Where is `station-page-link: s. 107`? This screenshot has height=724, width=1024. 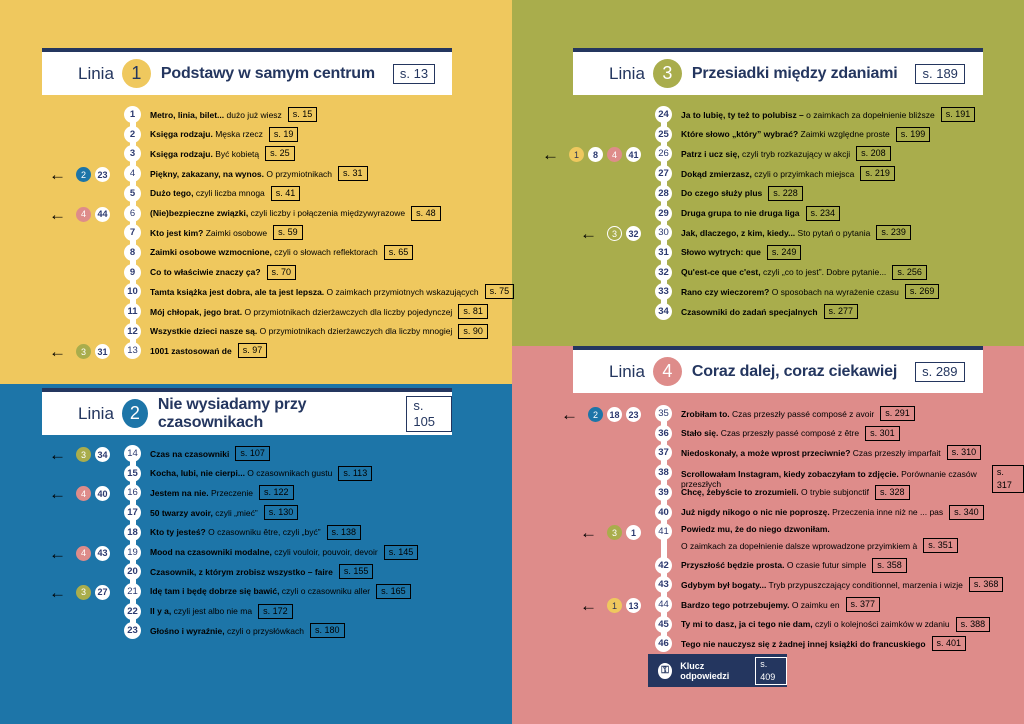 station-page-link: s. 107 is located at coordinates (252, 453).